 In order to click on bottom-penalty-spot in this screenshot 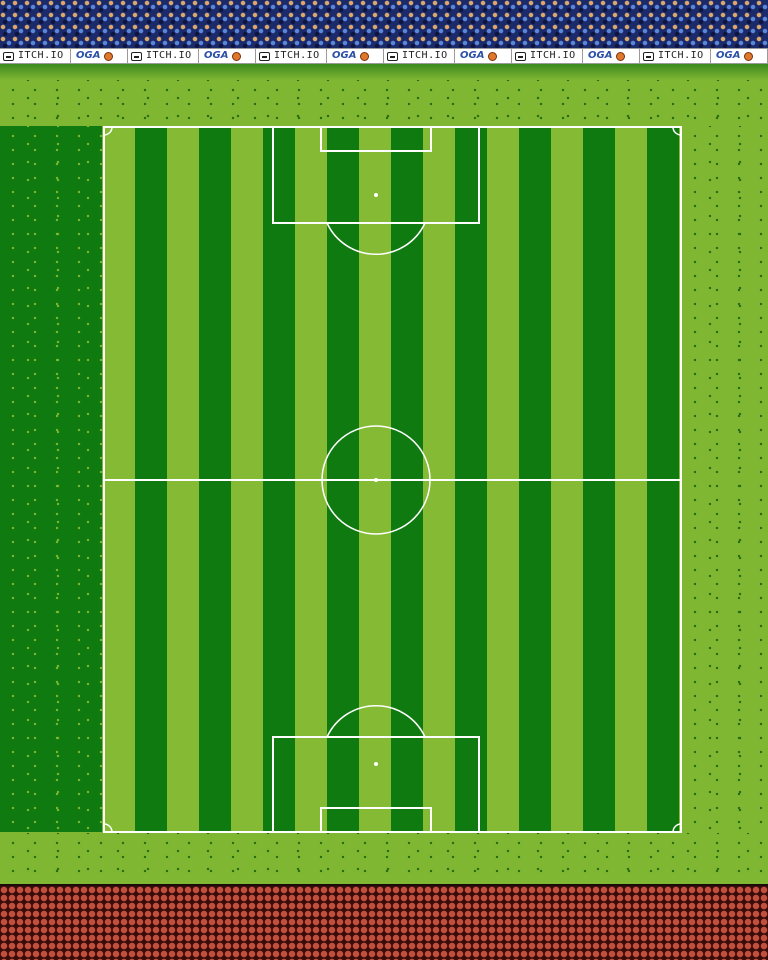, I will do `click(376, 764)`.